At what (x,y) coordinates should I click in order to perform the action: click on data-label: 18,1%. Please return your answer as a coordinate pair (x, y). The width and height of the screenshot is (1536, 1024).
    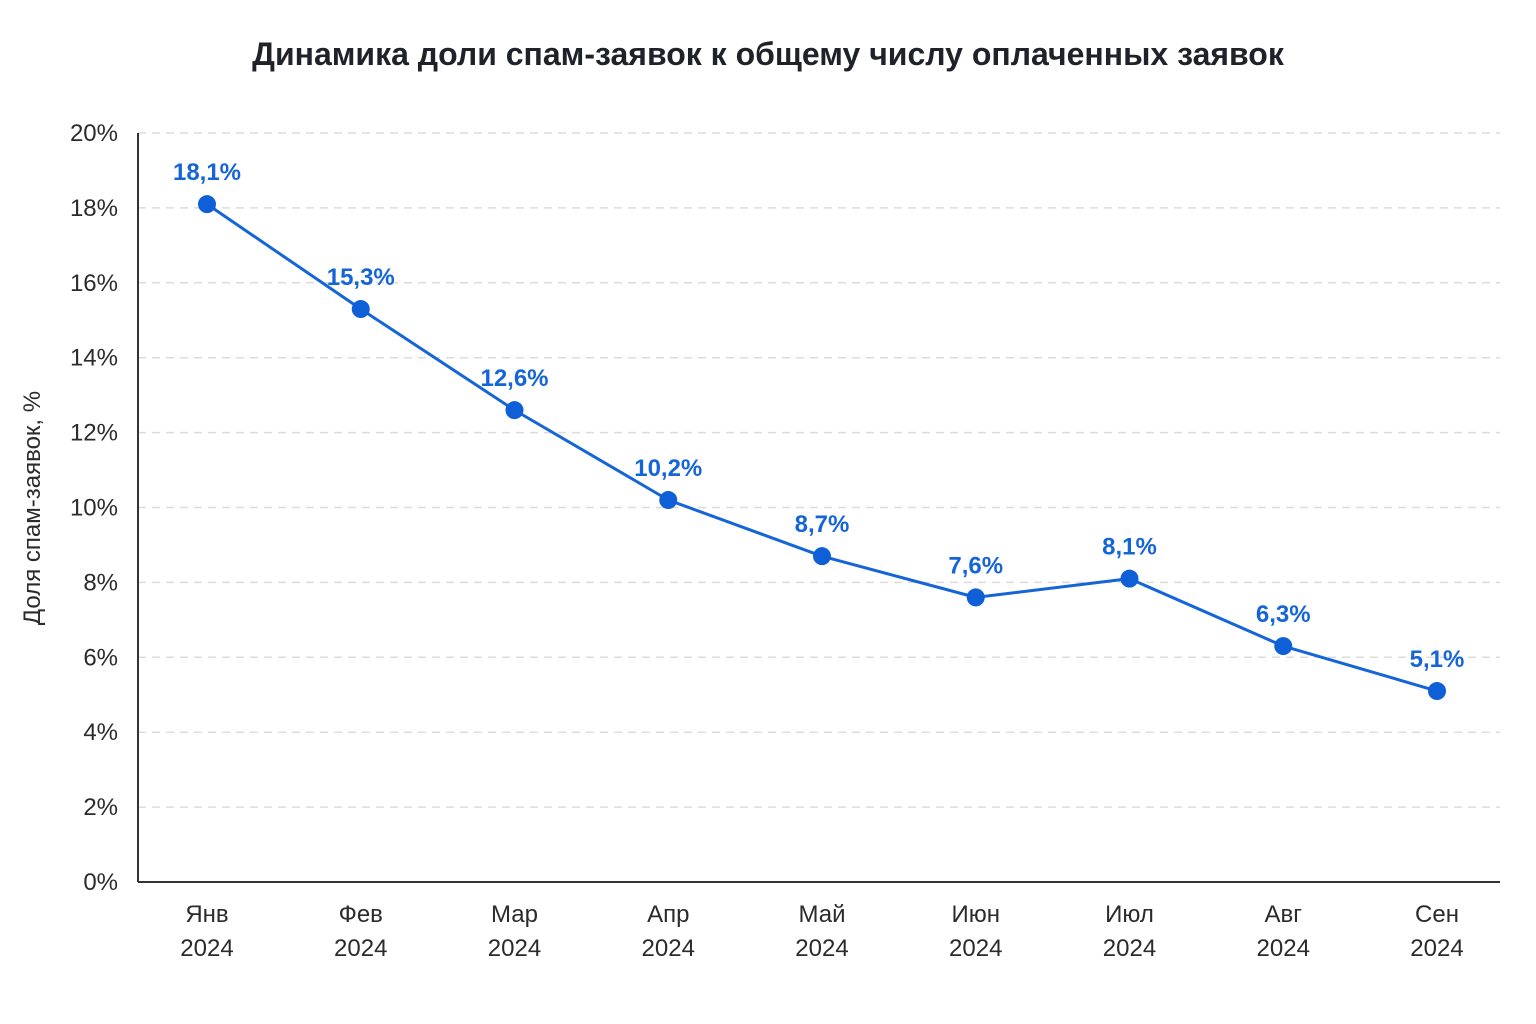
    Looking at the image, I should click on (207, 172).